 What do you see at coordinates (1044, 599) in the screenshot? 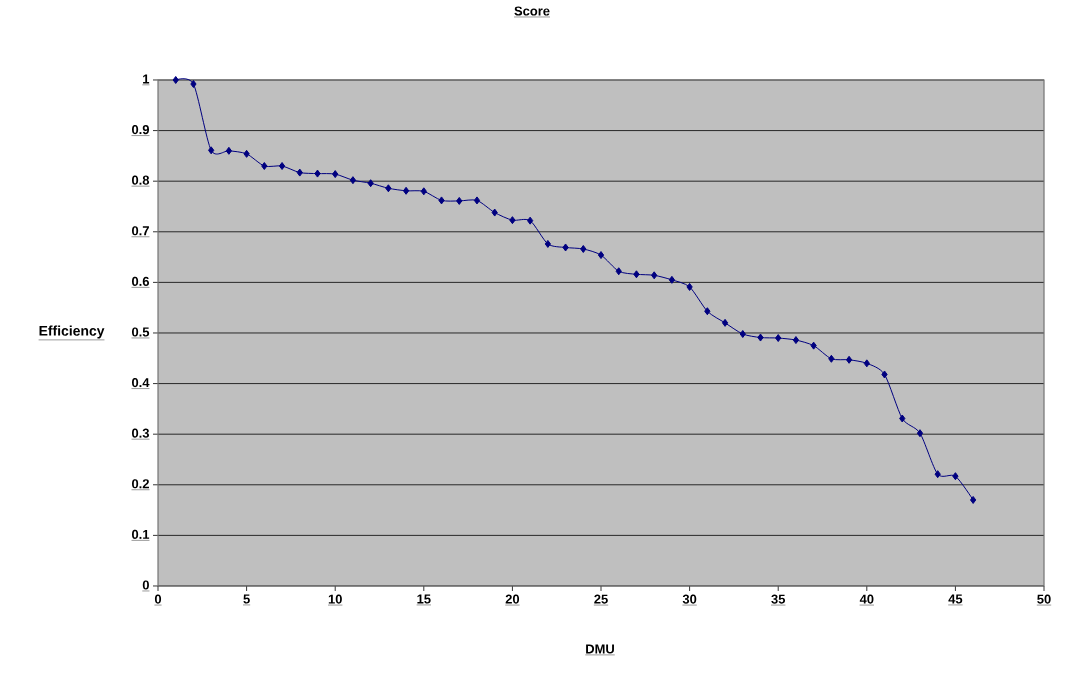
I see `x-tick-label: 50` at bounding box center [1044, 599].